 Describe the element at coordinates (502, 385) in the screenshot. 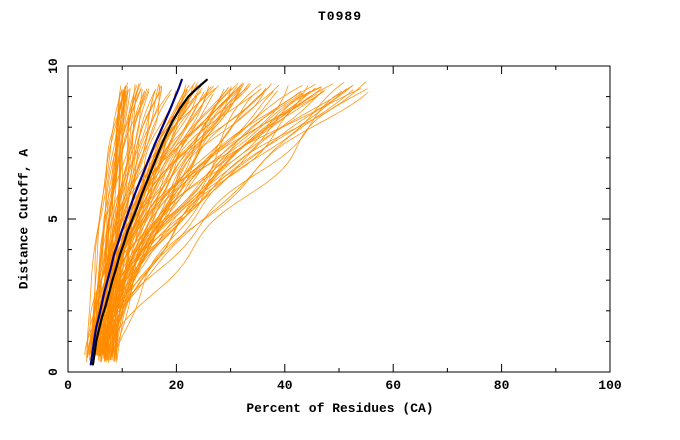

I see `svg-text: 80` at that location.